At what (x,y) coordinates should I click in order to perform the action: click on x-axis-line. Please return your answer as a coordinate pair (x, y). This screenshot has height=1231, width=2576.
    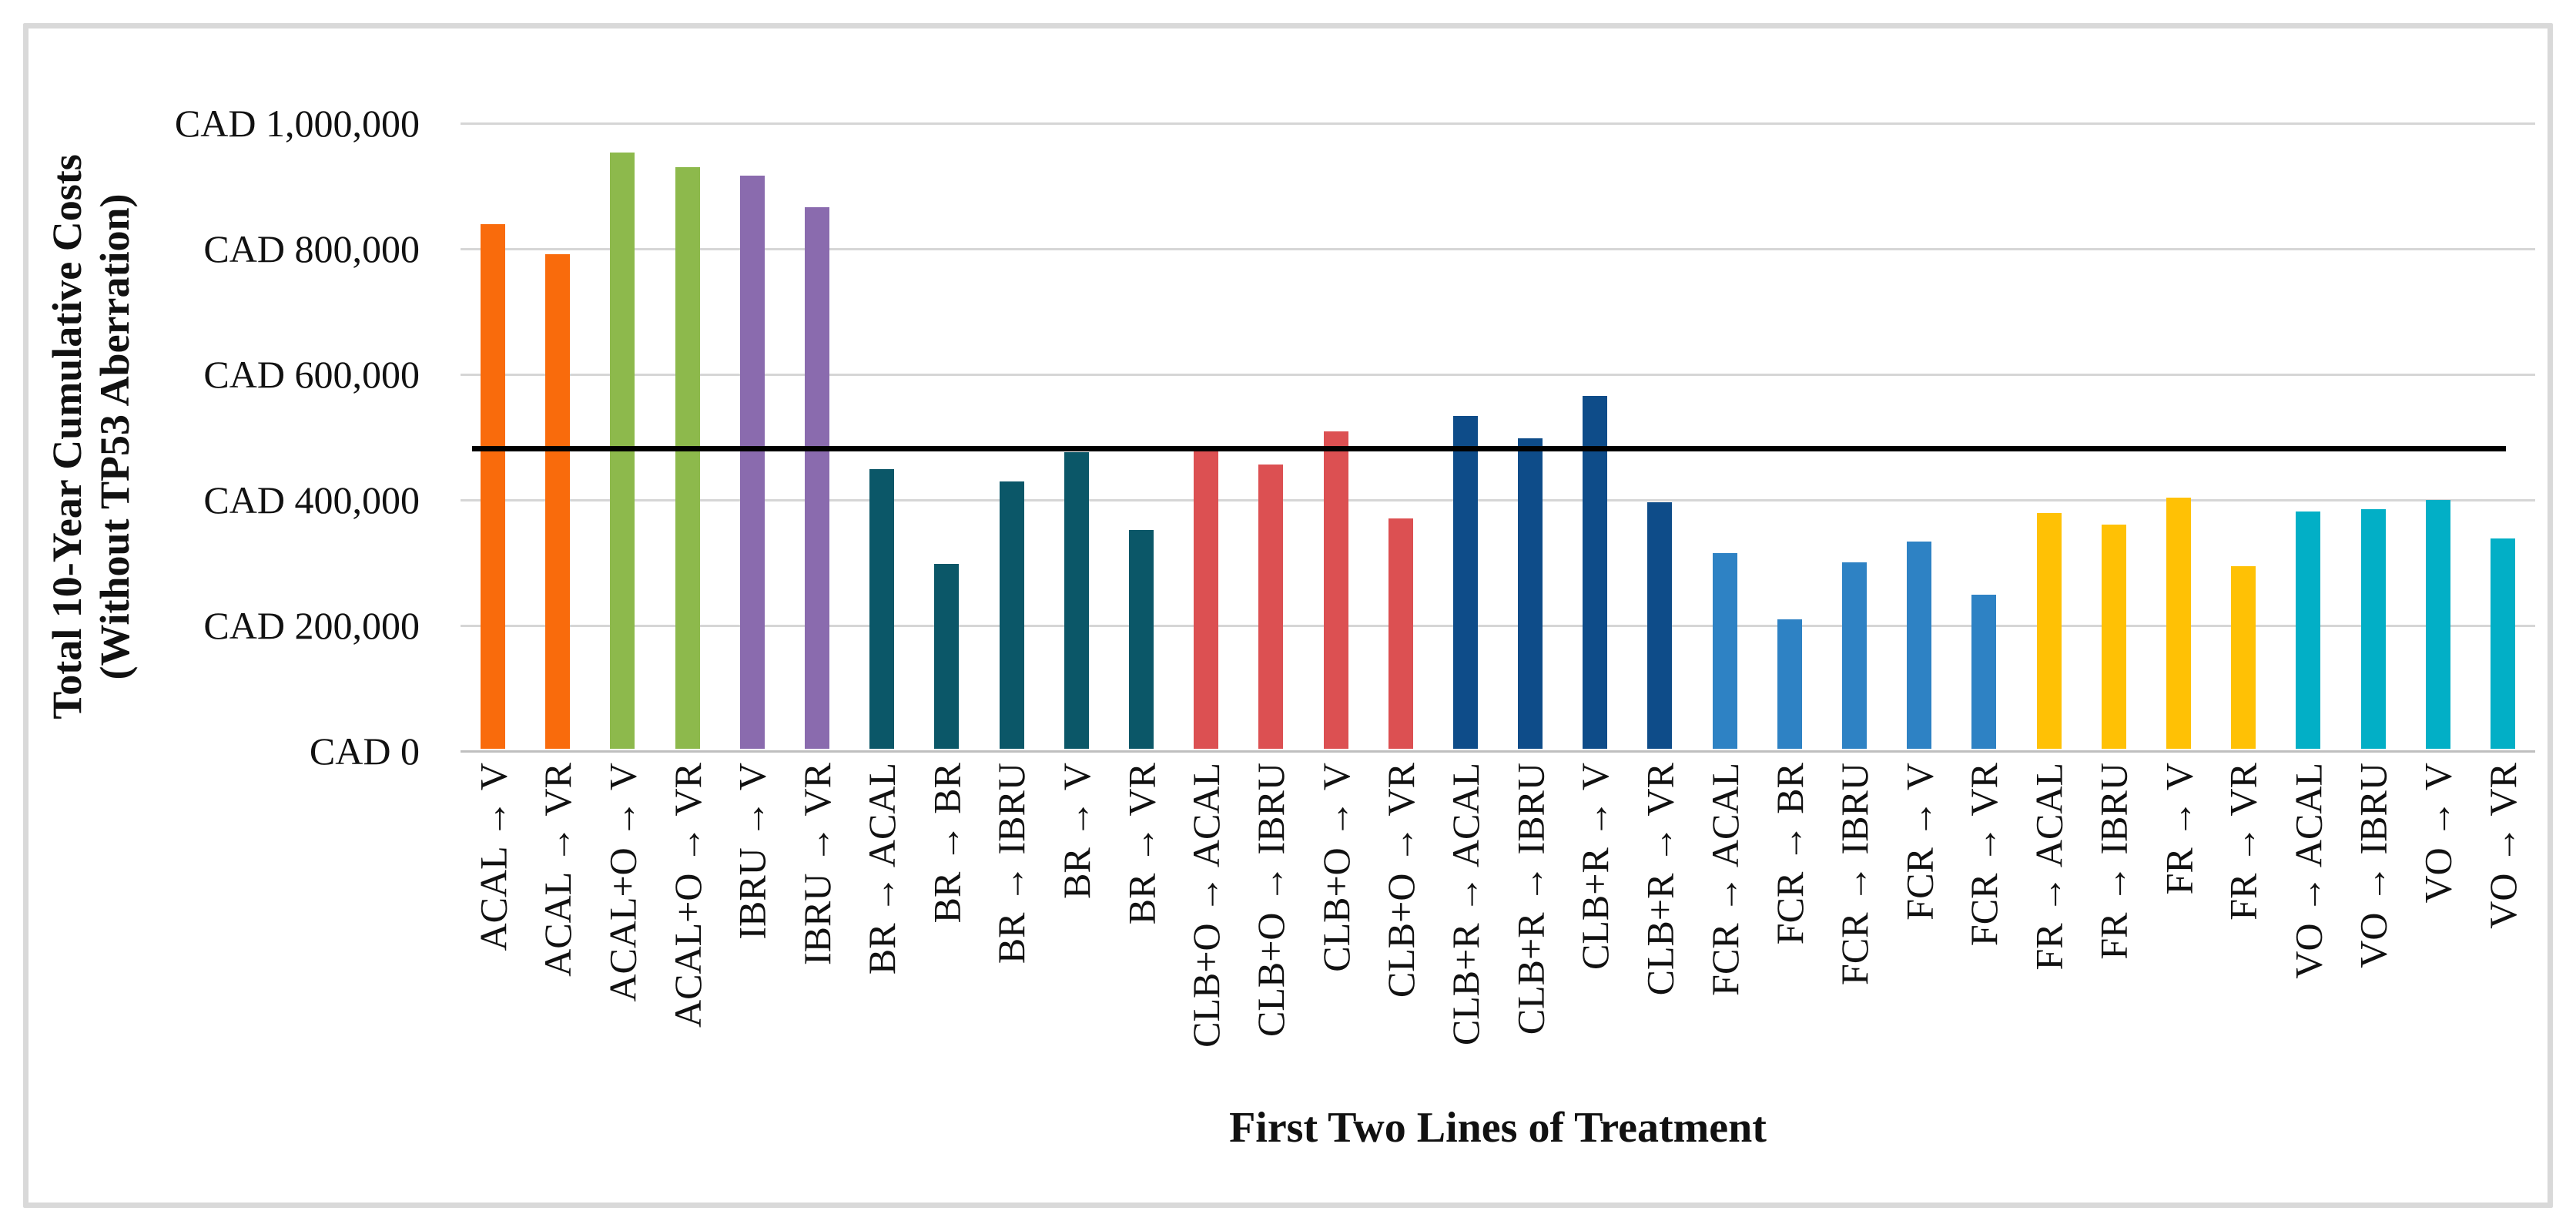
    Looking at the image, I should click on (1498, 751).